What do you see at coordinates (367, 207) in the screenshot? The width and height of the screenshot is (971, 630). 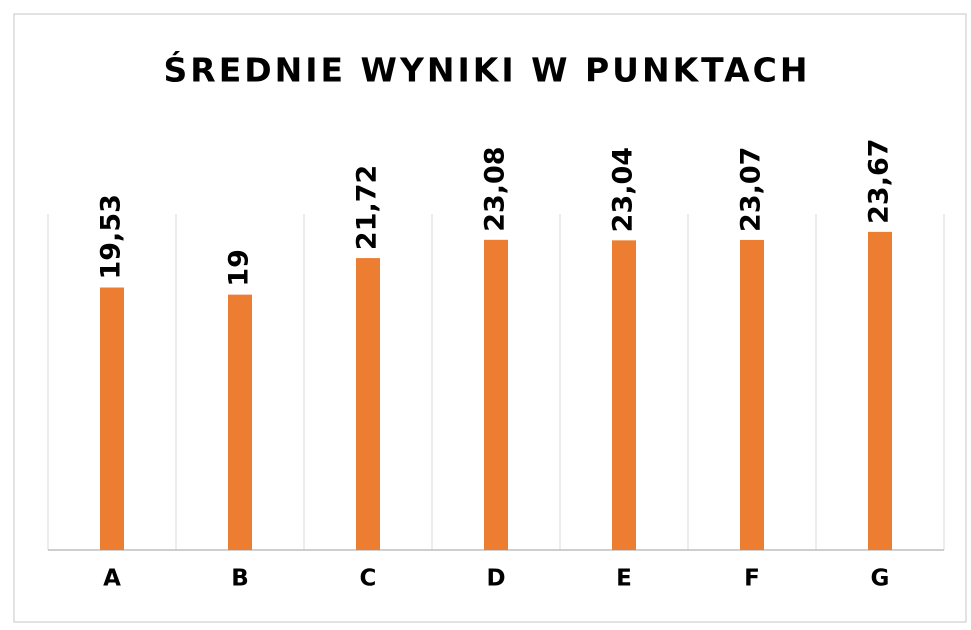 I see `data-label: 21,72` at bounding box center [367, 207].